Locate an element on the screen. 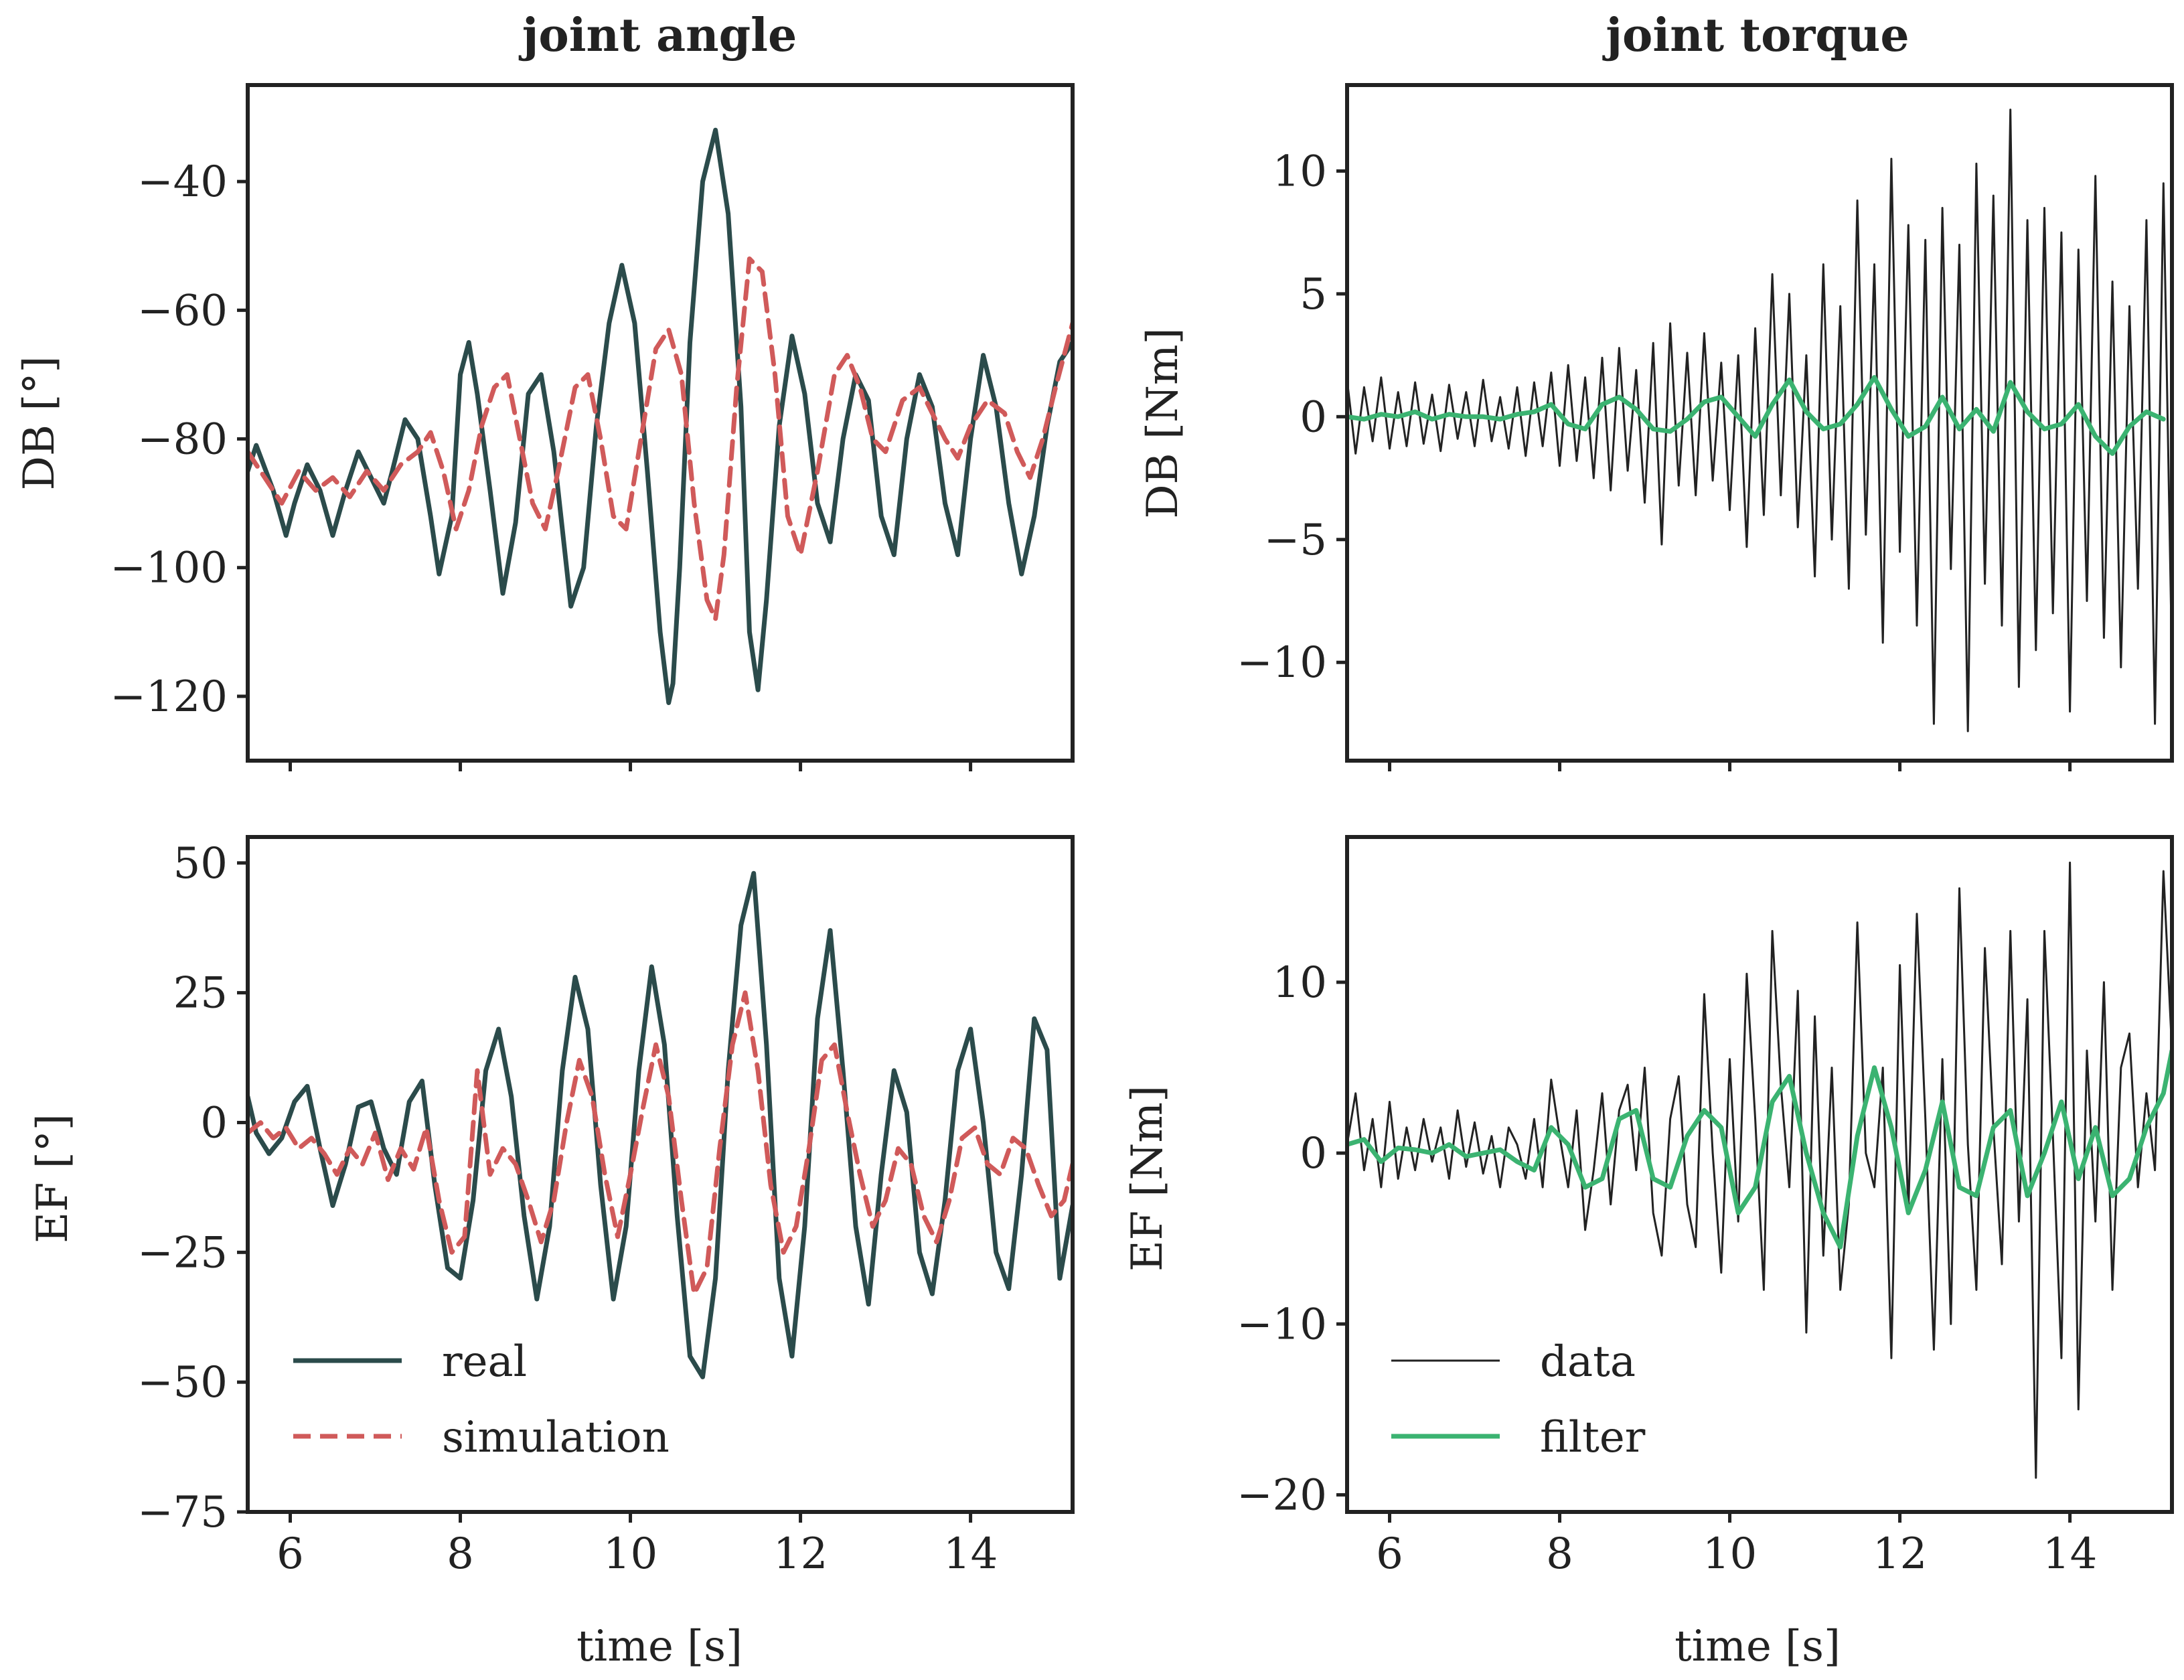 The width and height of the screenshot is (2184, 1680). legend-label-real: real is located at coordinates (485, 1362).